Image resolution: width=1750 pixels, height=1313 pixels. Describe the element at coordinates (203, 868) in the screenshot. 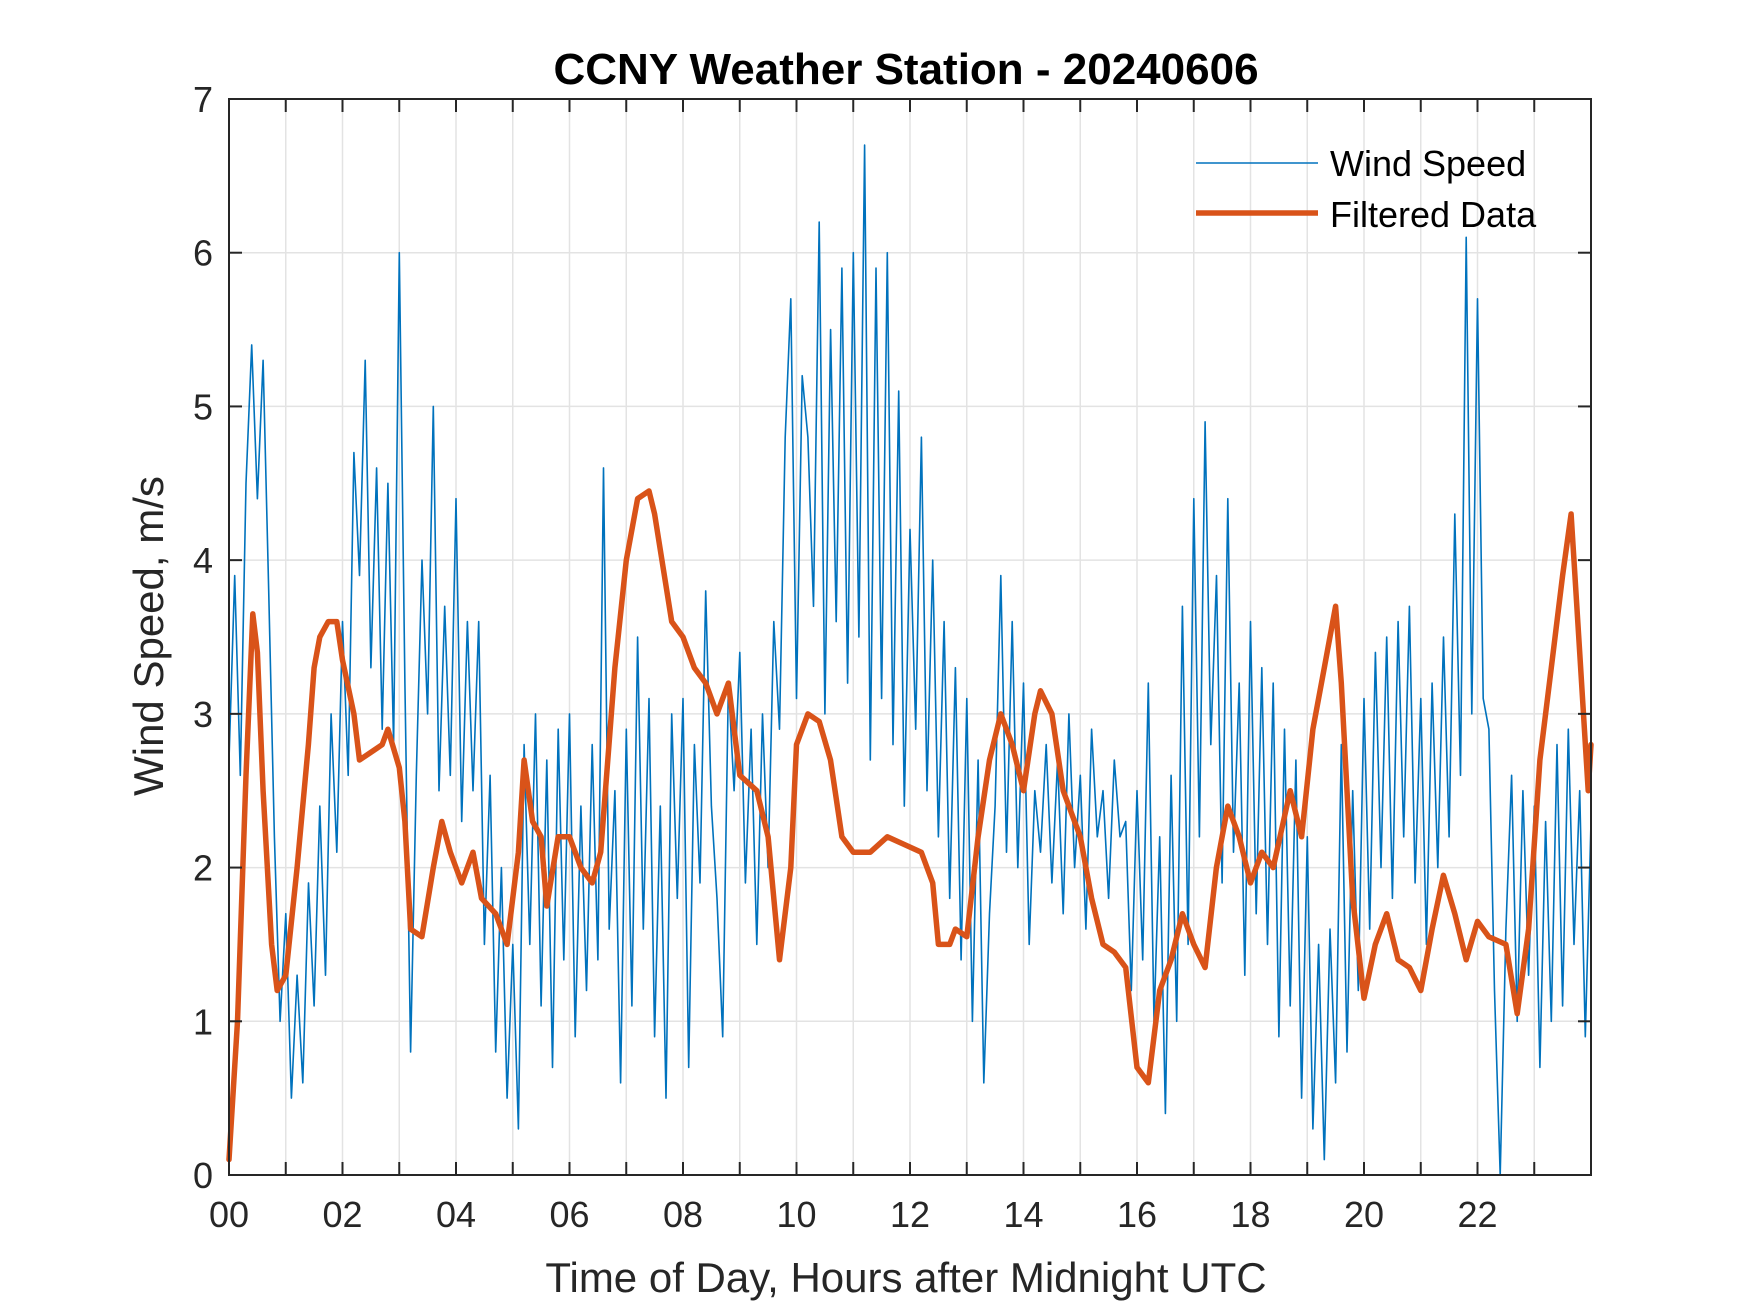

I see `y-tick-label: 2` at that location.